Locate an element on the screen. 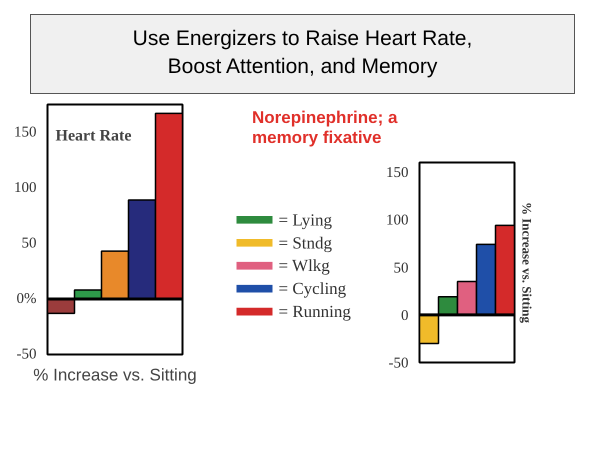 This screenshot has width=608, height=454. legend-label: = Wlkg is located at coordinates (304, 266).